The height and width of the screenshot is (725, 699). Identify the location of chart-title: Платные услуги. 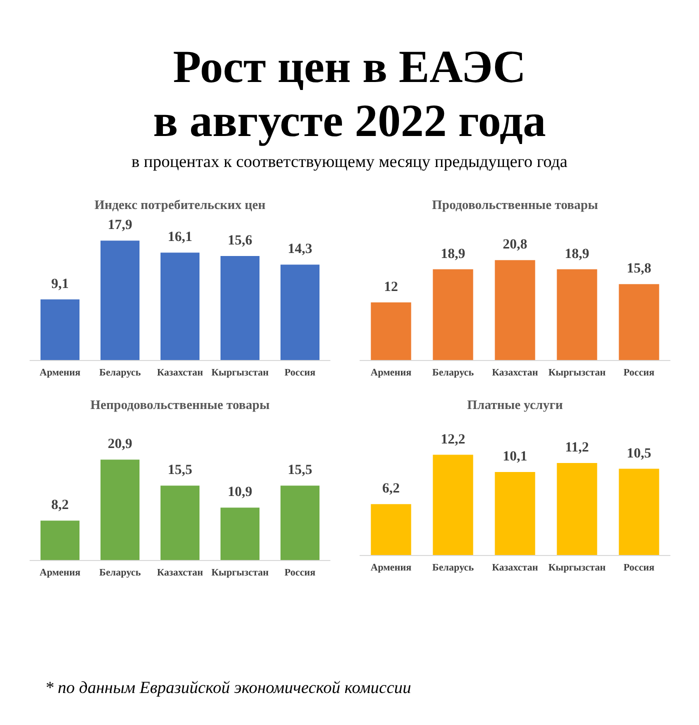
(515, 404).